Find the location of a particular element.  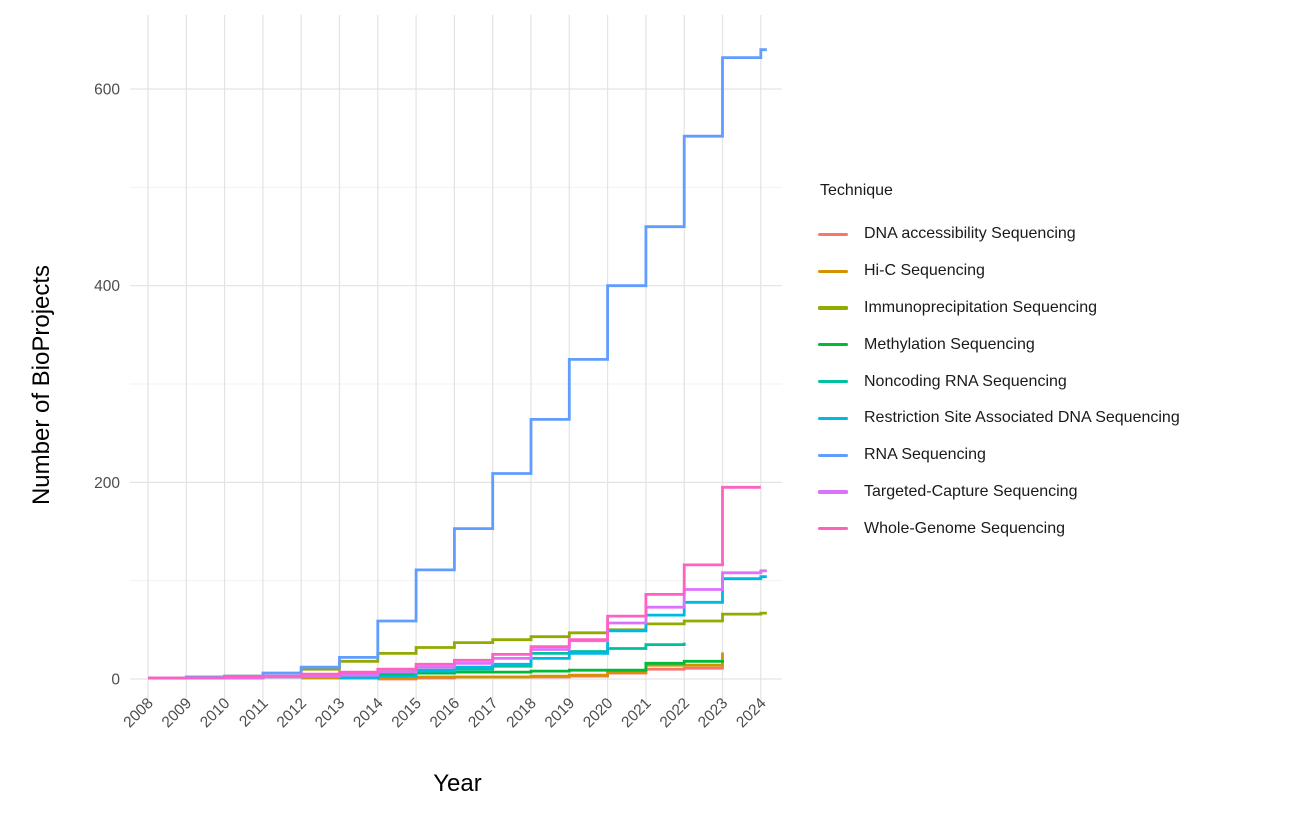

legend-item-label: DNA accessibility Sequencing is located at coordinates (970, 234).